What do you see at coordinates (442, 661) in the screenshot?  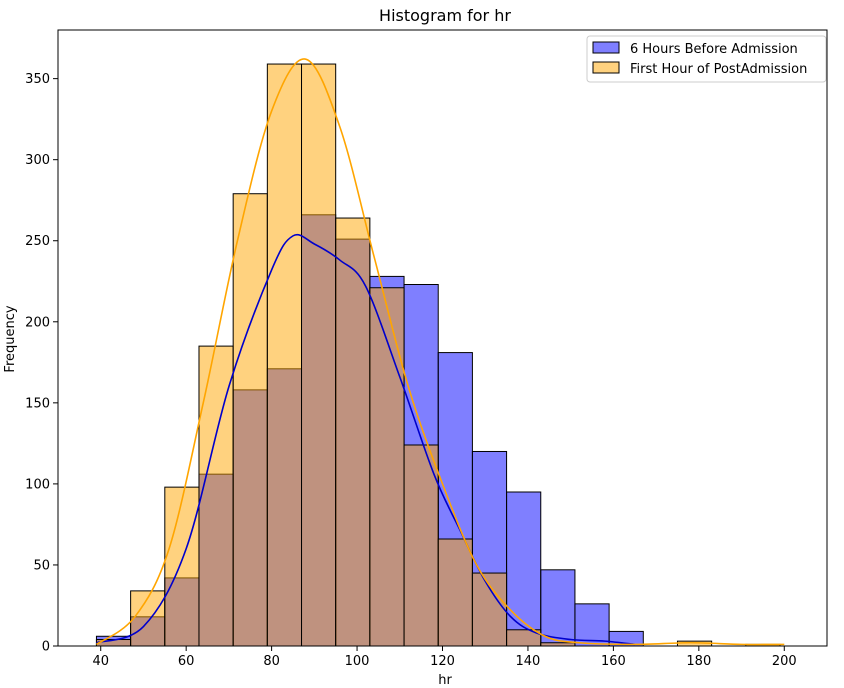 I see `x-tick-label: 120` at bounding box center [442, 661].